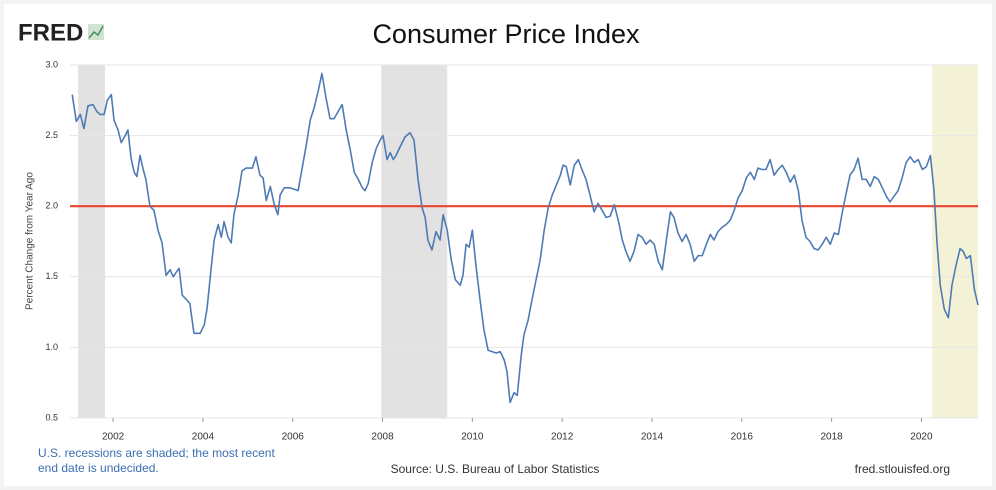 The width and height of the screenshot is (996, 490). Describe the element at coordinates (472, 437) in the screenshot. I see `x-tick-label: 2010` at that location.